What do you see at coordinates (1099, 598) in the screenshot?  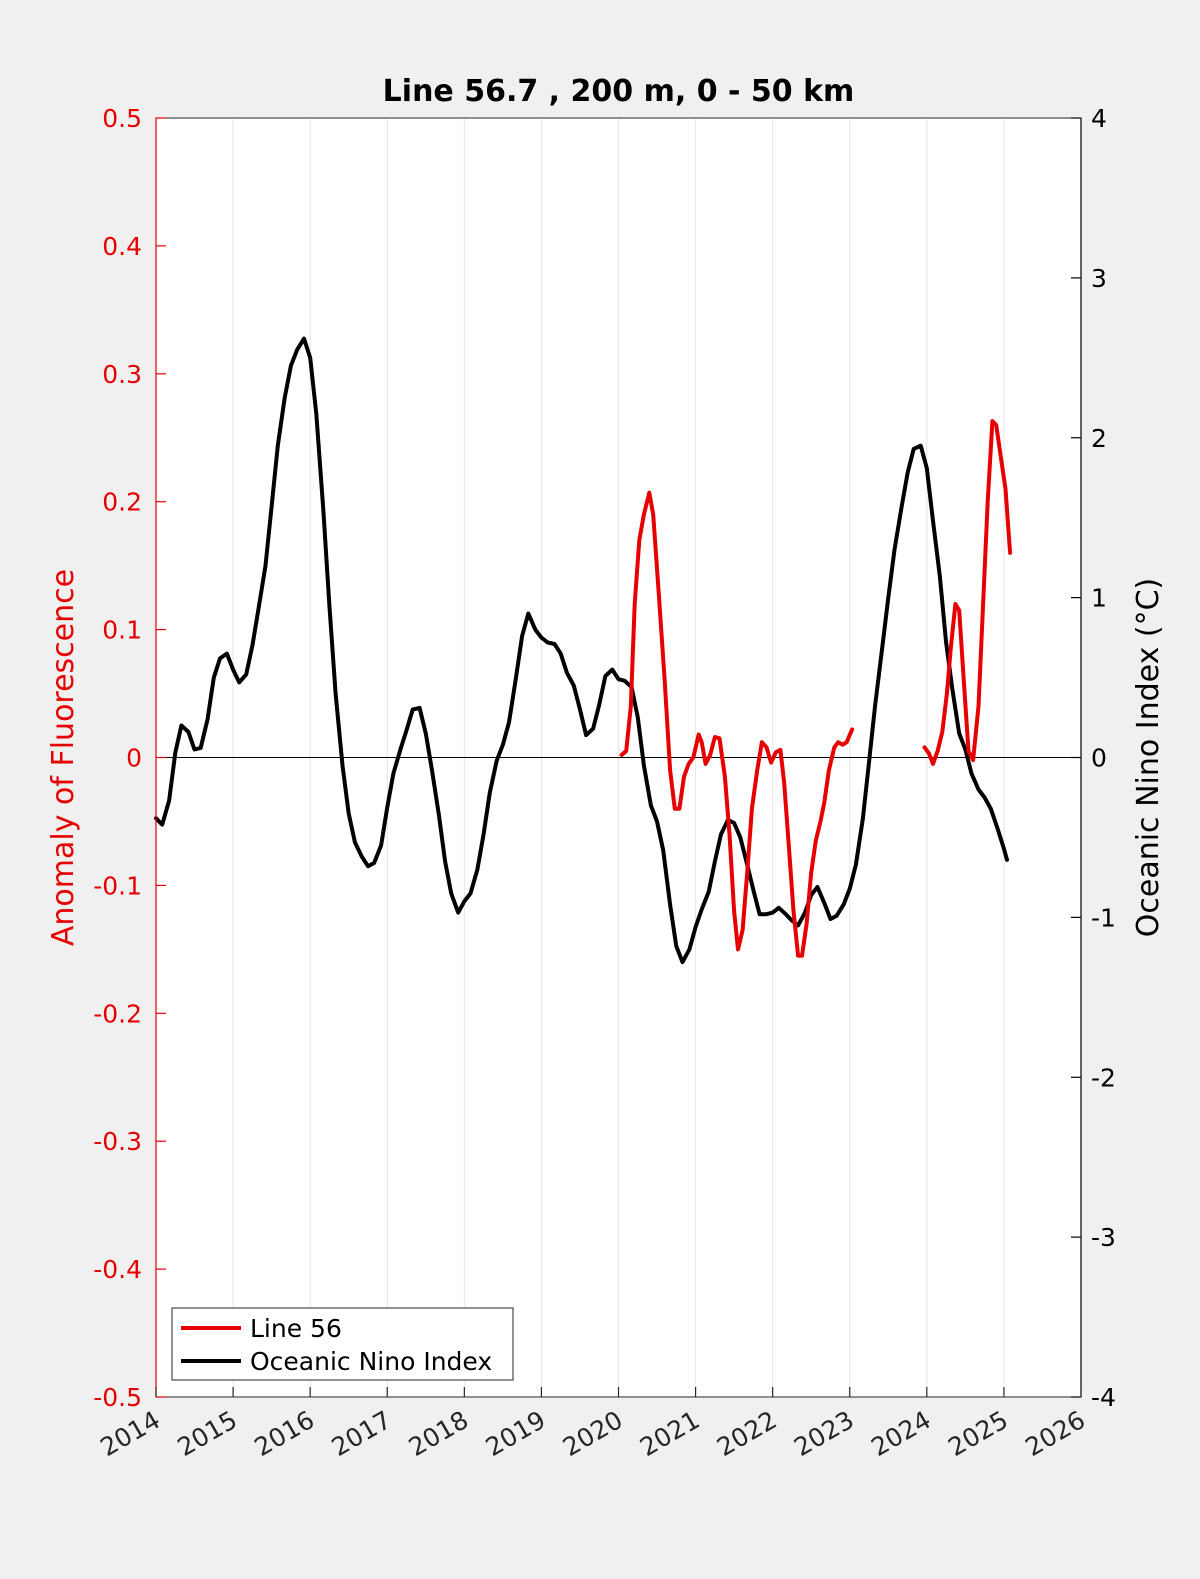 I see `right-axis-tick-label: 1` at bounding box center [1099, 598].